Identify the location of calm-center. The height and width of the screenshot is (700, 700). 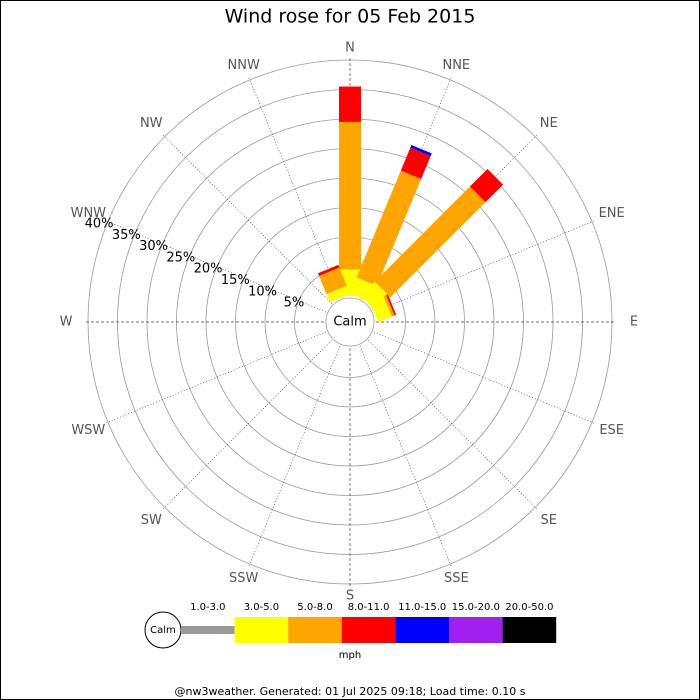
(350, 322).